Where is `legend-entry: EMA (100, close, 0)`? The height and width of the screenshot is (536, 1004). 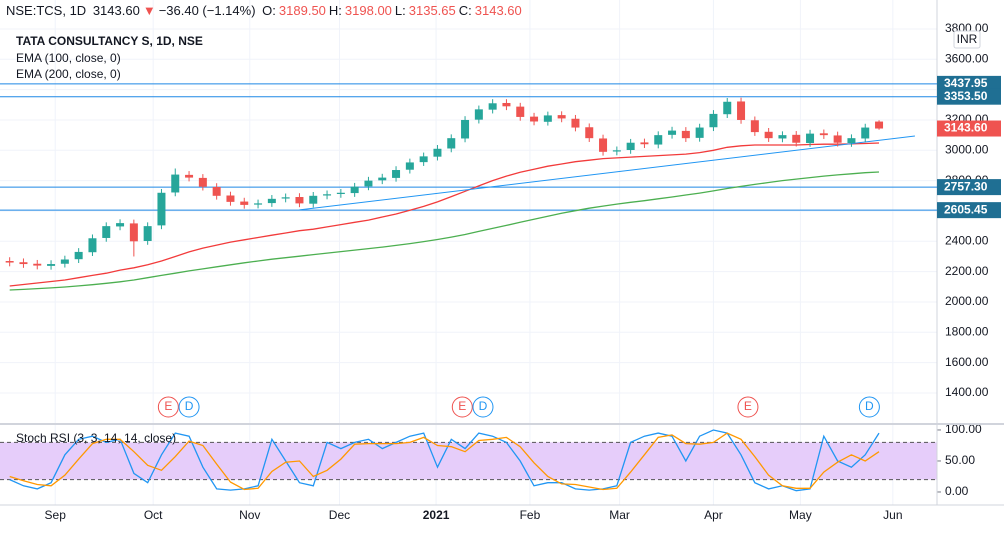 legend-entry: EMA (100, close, 0) is located at coordinates (68, 58).